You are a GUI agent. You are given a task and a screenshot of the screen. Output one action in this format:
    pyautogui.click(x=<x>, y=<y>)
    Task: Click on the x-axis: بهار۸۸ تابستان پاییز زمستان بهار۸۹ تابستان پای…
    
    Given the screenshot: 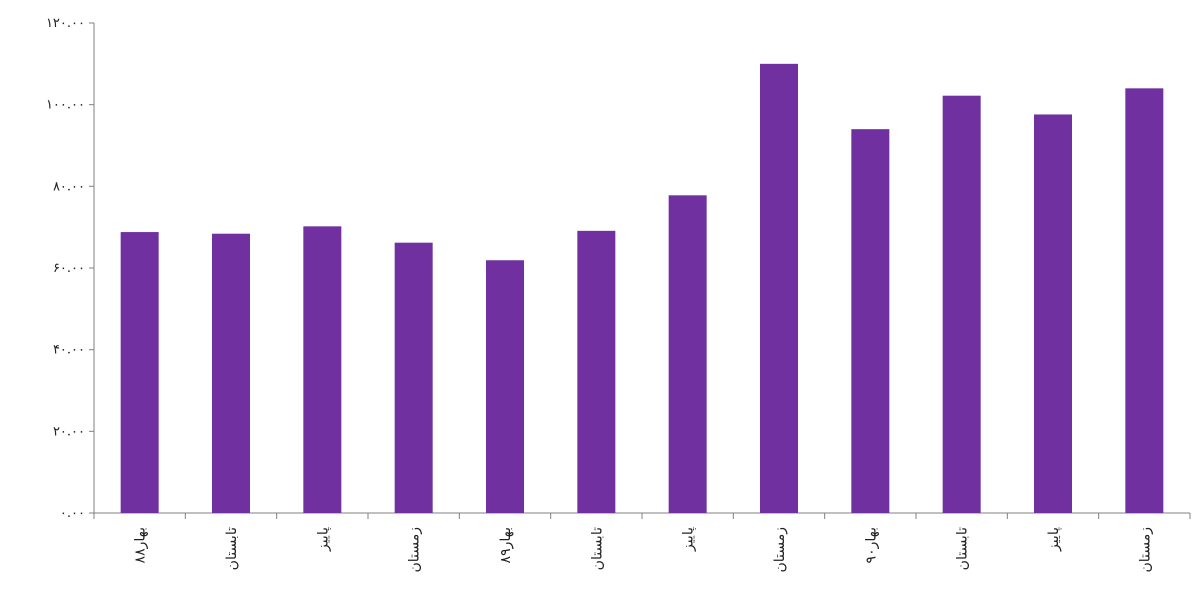 What is the action you would take?
    pyautogui.click(x=642, y=542)
    